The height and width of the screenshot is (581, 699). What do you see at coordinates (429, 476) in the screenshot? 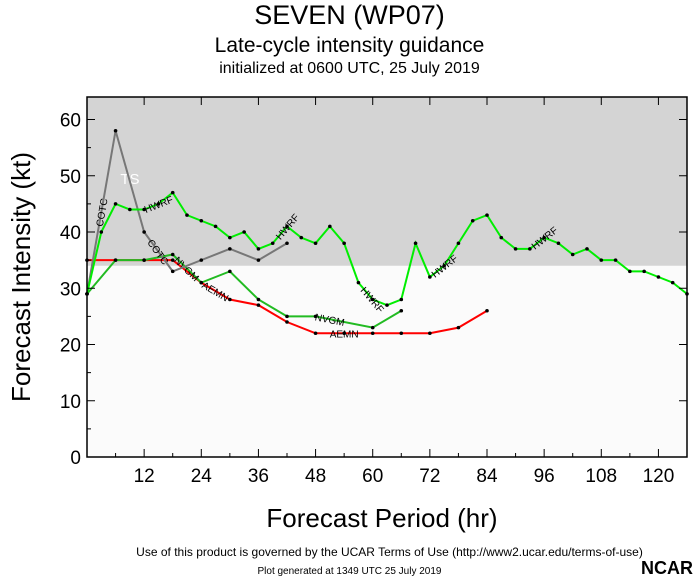
I see `x-tick-label: 72` at bounding box center [429, 476].